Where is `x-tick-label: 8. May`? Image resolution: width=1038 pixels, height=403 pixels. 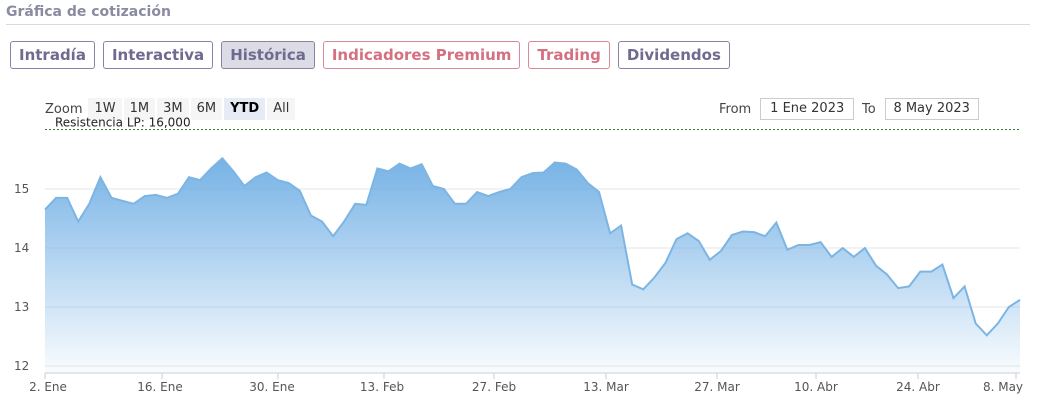
x-tick-label: 8. May is located at coordinates (1003, 387).